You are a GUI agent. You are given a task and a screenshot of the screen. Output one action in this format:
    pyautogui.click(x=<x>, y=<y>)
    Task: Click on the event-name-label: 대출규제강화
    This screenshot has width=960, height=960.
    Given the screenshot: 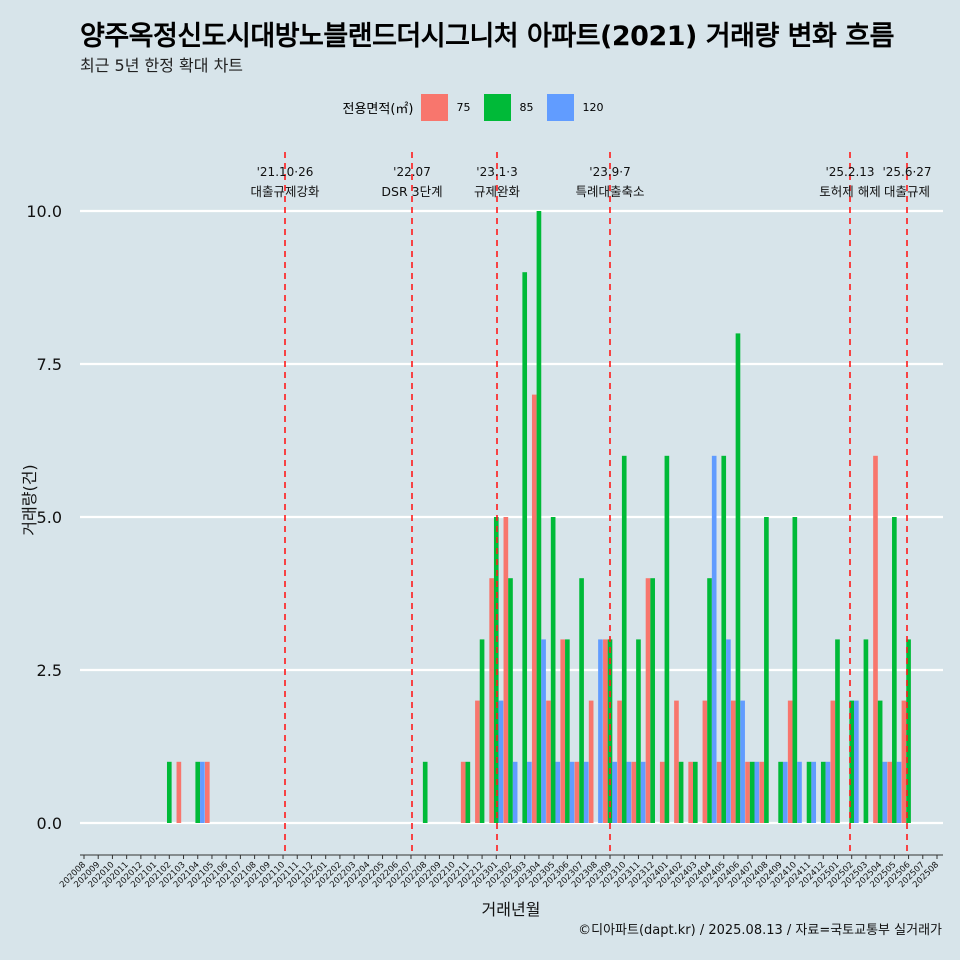 What is the action you would take?
    pyautogui.click(x=285, y=191)
    